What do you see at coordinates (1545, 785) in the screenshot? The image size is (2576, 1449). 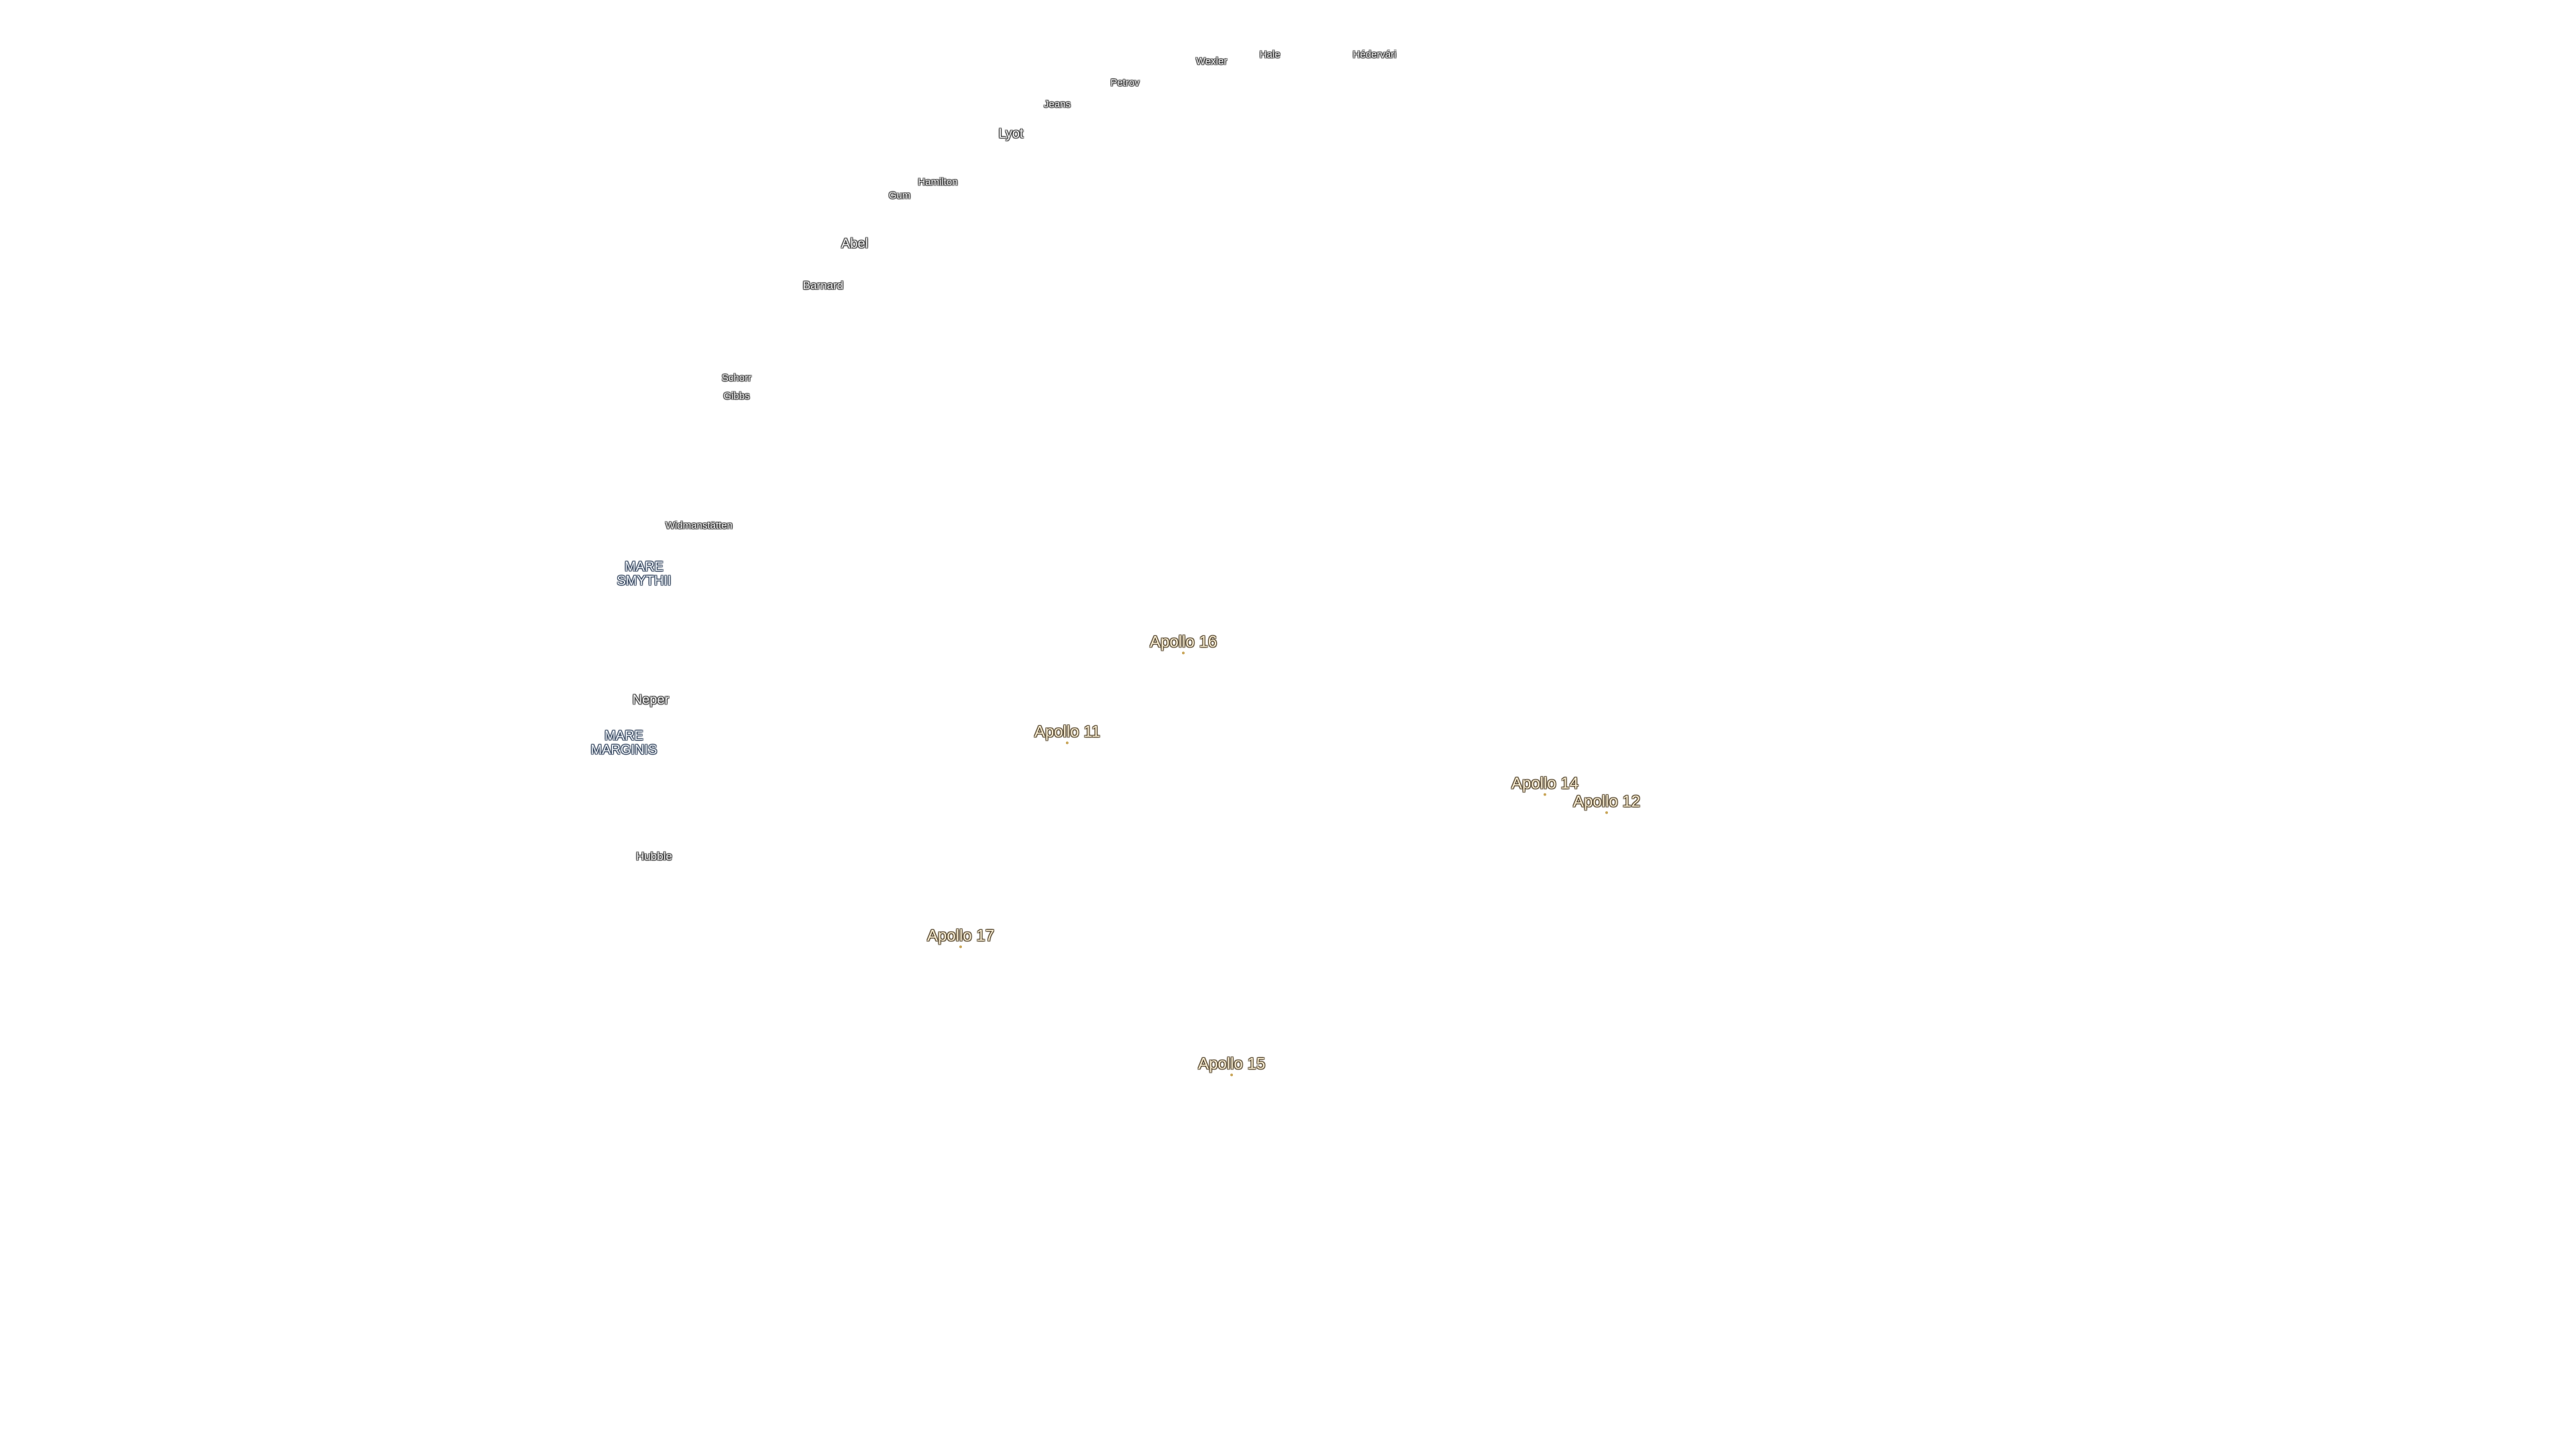 I see `landing-site-label: Apollo 14` at bounding box center [1545, 785].